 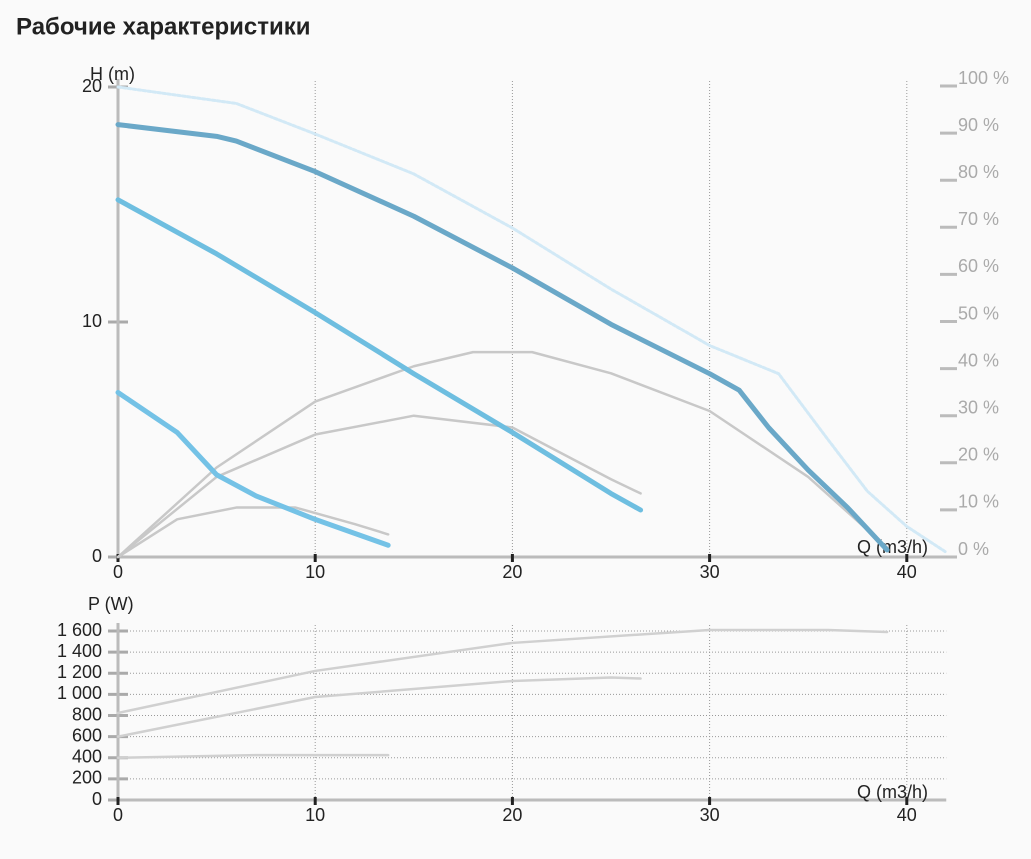 What do you see at coordinates (87, 757) in the screenshot?
I see `y-tick-label: 400` at bounding box center [87, 757].